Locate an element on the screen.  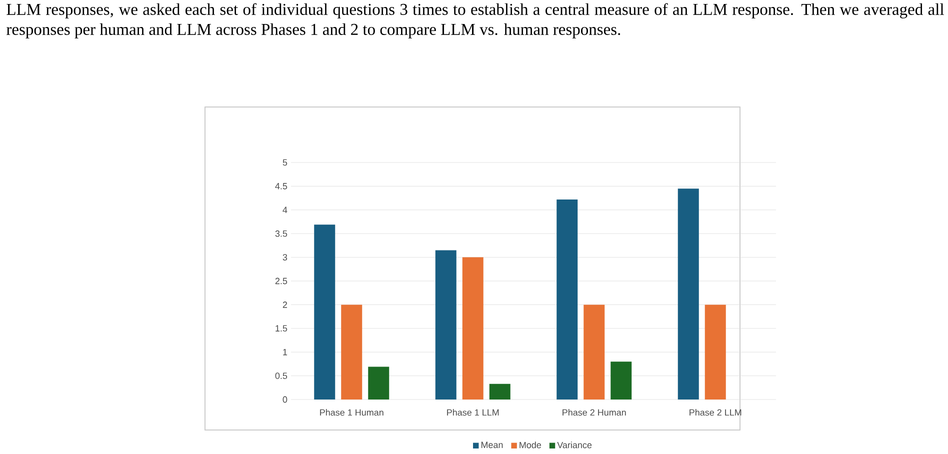
y-tick-label: 3 is located at coordinates (285, 257).